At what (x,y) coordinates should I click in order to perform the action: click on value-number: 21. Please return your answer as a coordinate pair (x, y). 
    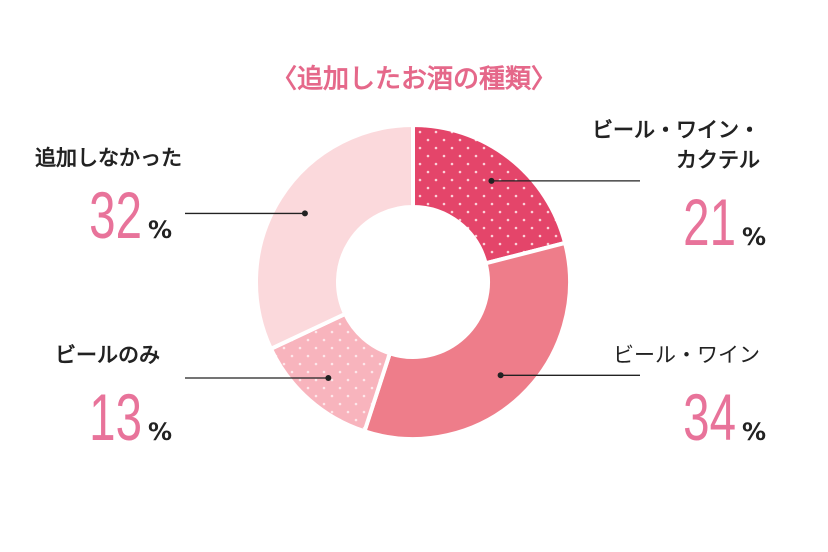
    Looking at the image, I should click on (709, 222).